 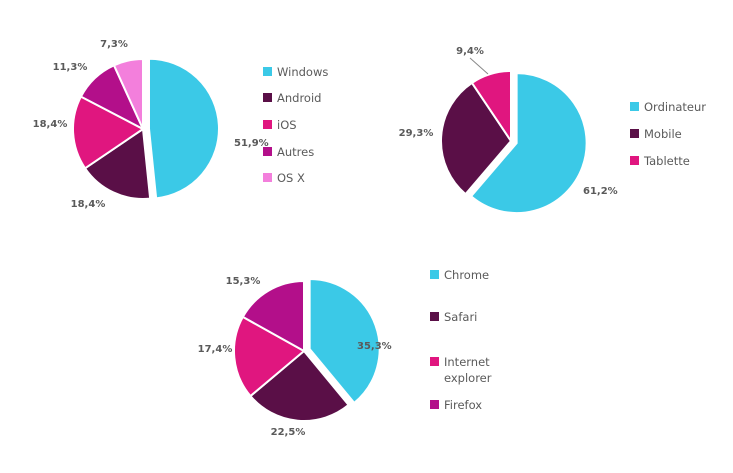 I want to click on pie-slice-windows, so click(x=183, y=128).